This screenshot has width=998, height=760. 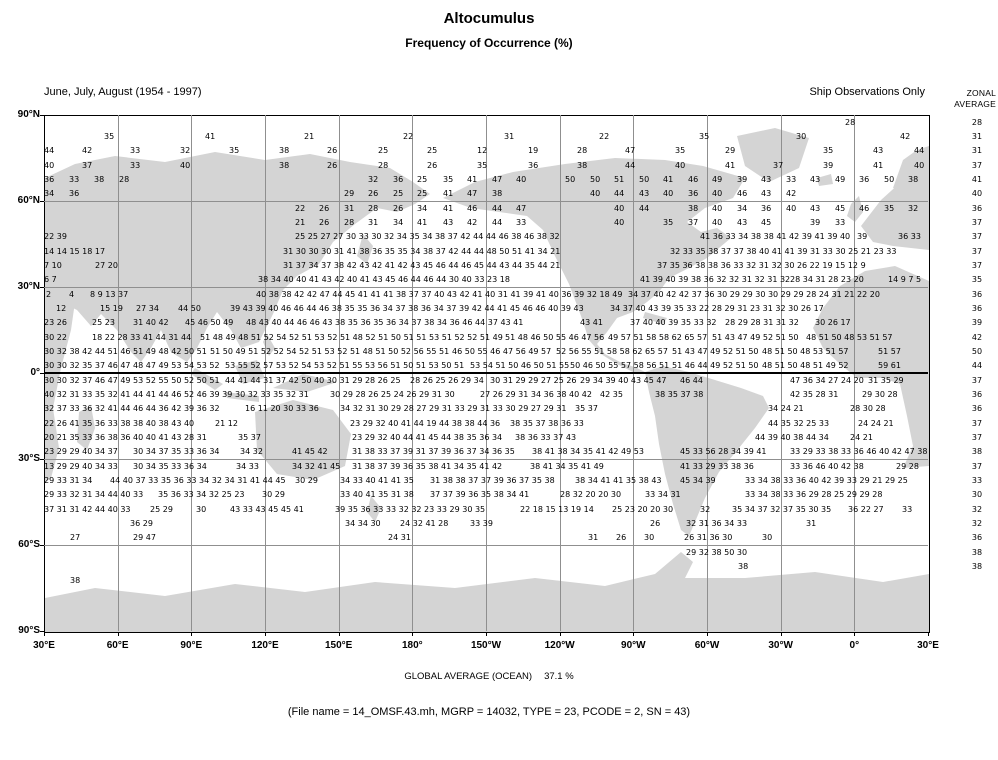 What do you see at coordinates (117, 645) in the screenshot?
I see `x-axis-label: 60°E` at bounding box center [117, 645].